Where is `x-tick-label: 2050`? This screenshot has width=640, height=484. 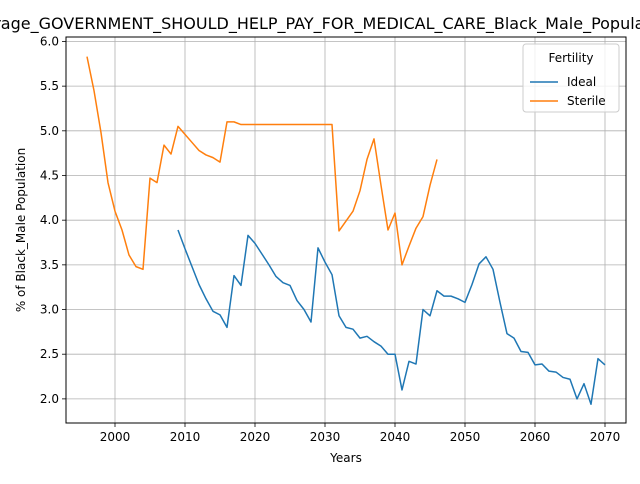 x-tick-label: 2050 is located at coordinates (465, 437).